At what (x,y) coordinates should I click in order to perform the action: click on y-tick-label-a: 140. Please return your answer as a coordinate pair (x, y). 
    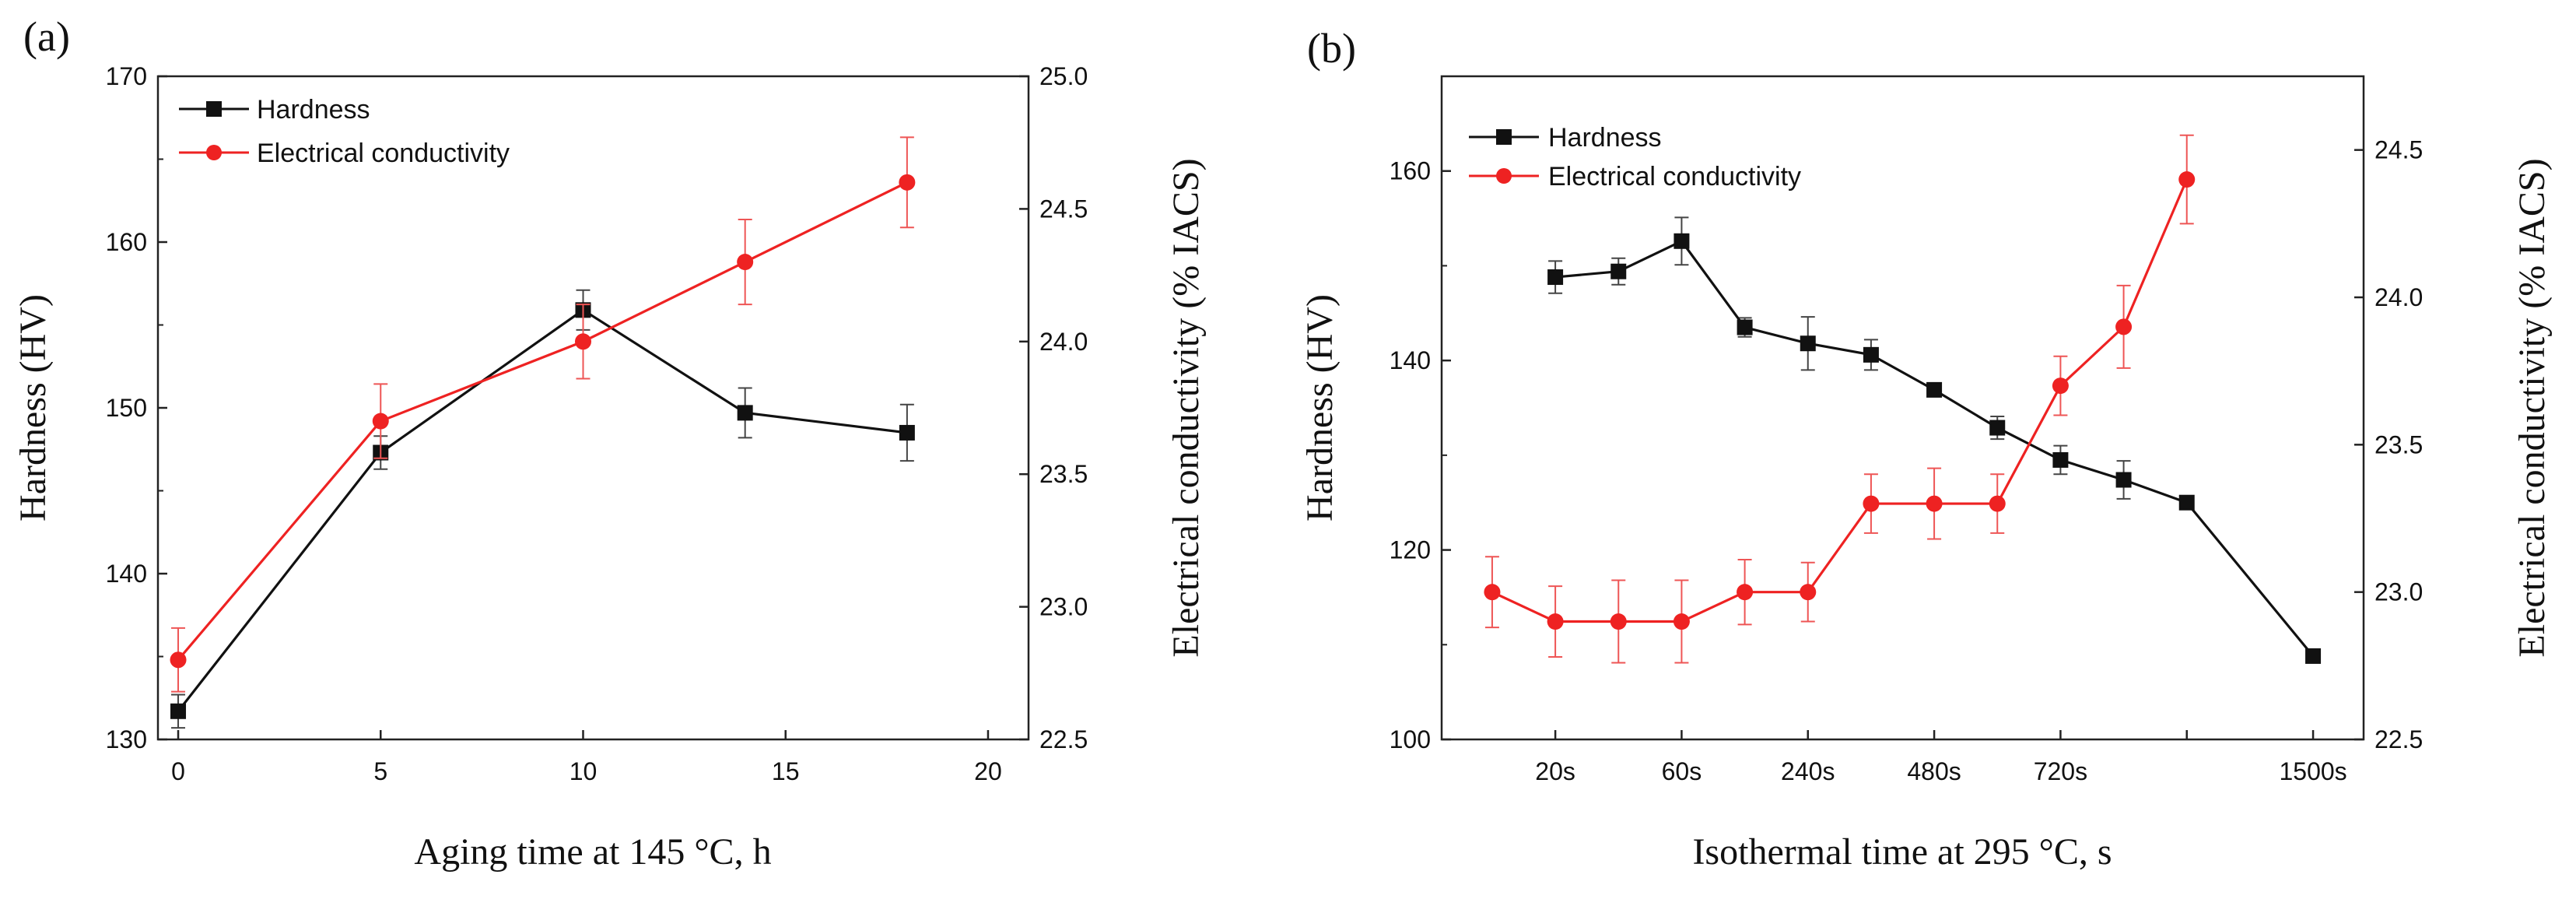
    Looking at the image, I should click on (126, 574).